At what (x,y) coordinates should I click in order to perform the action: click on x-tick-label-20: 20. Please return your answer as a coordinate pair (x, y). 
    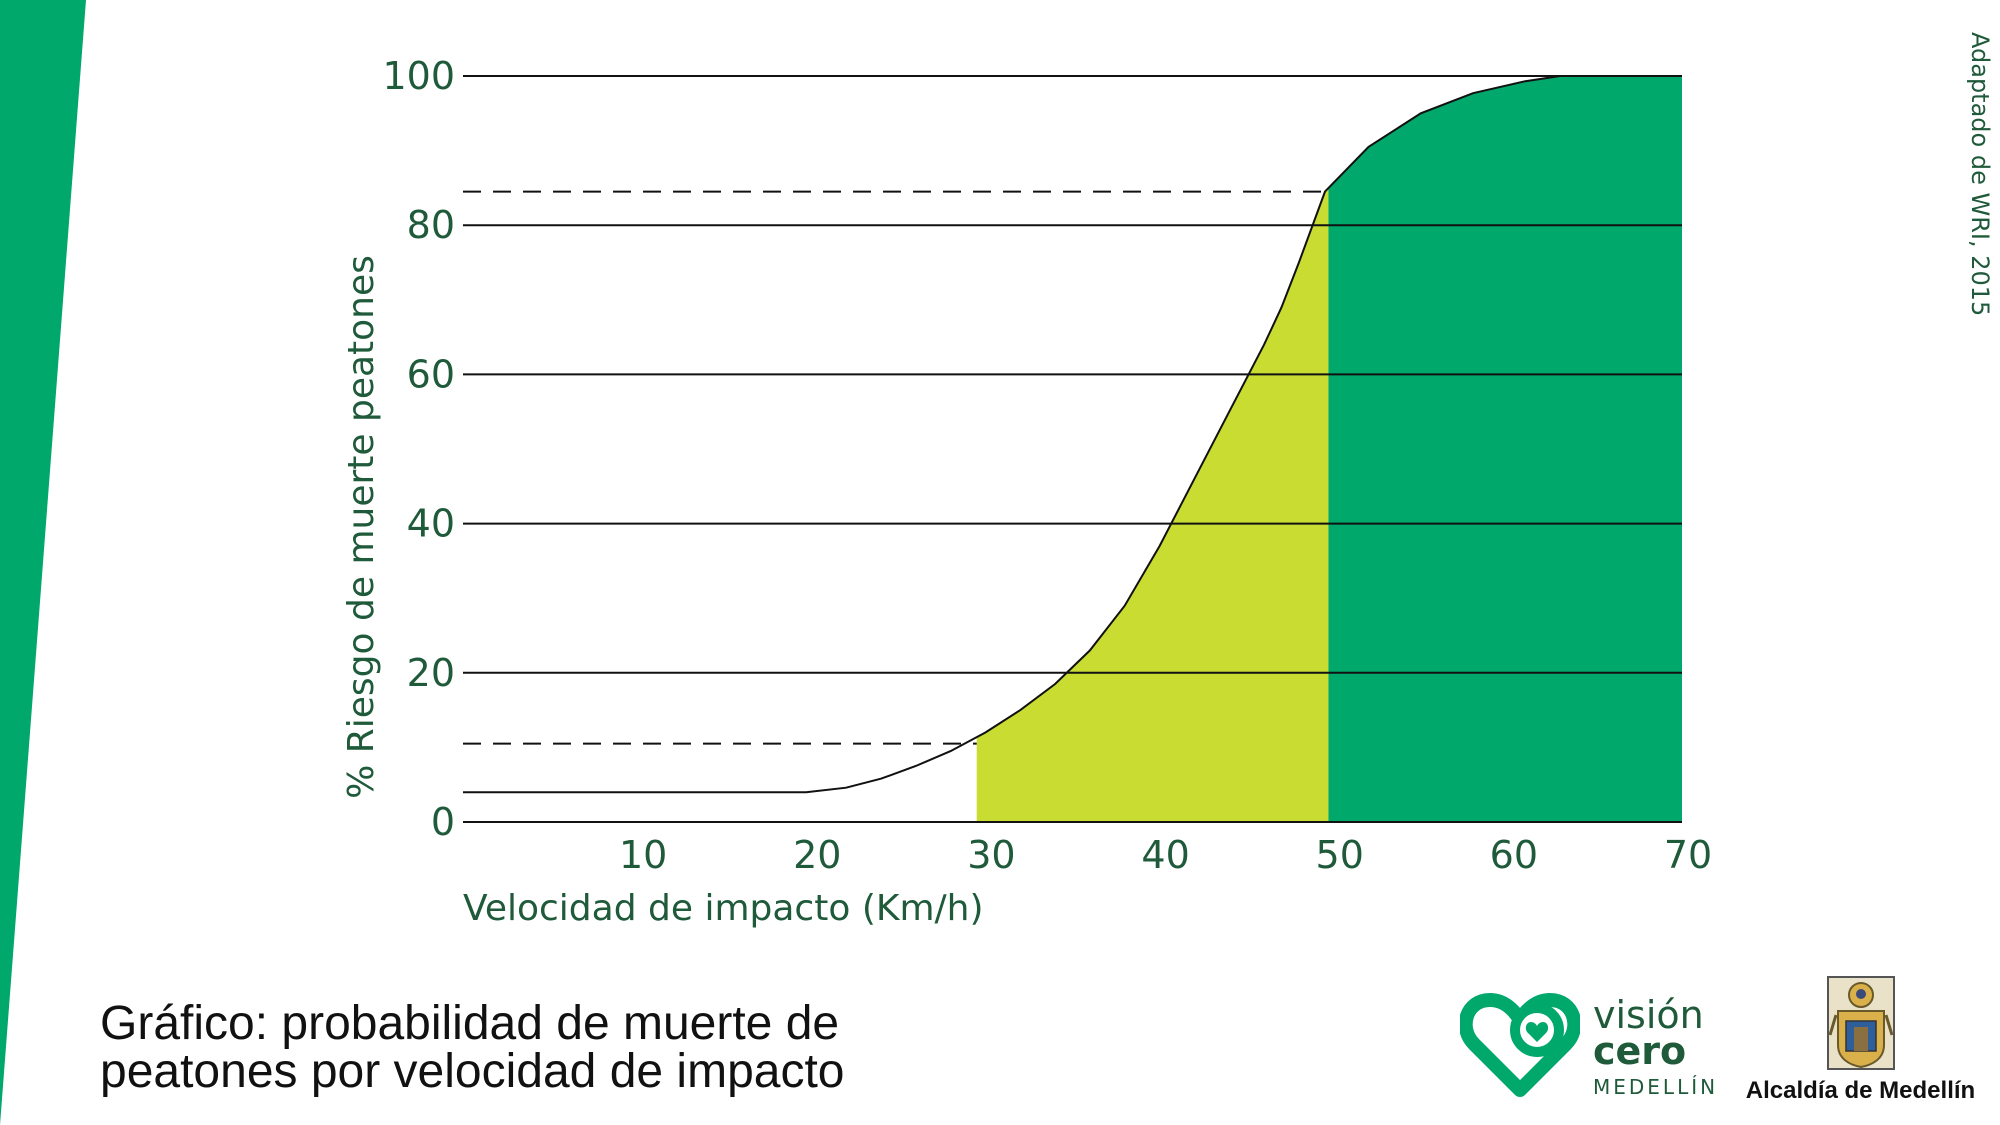
    Looking at the image, I should click on (817, 855).